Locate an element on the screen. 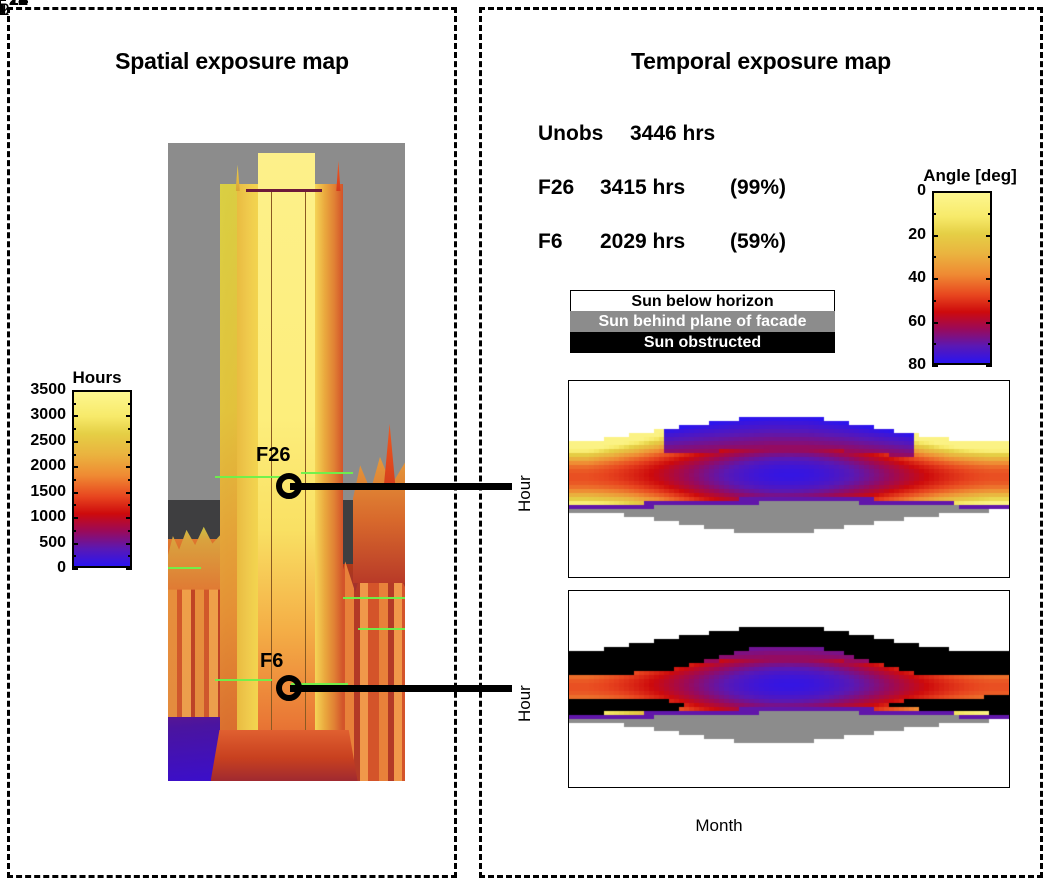 This screenshot has height=885, width=1050. x-tick-label: 7 is located at coordinates (2, 10).